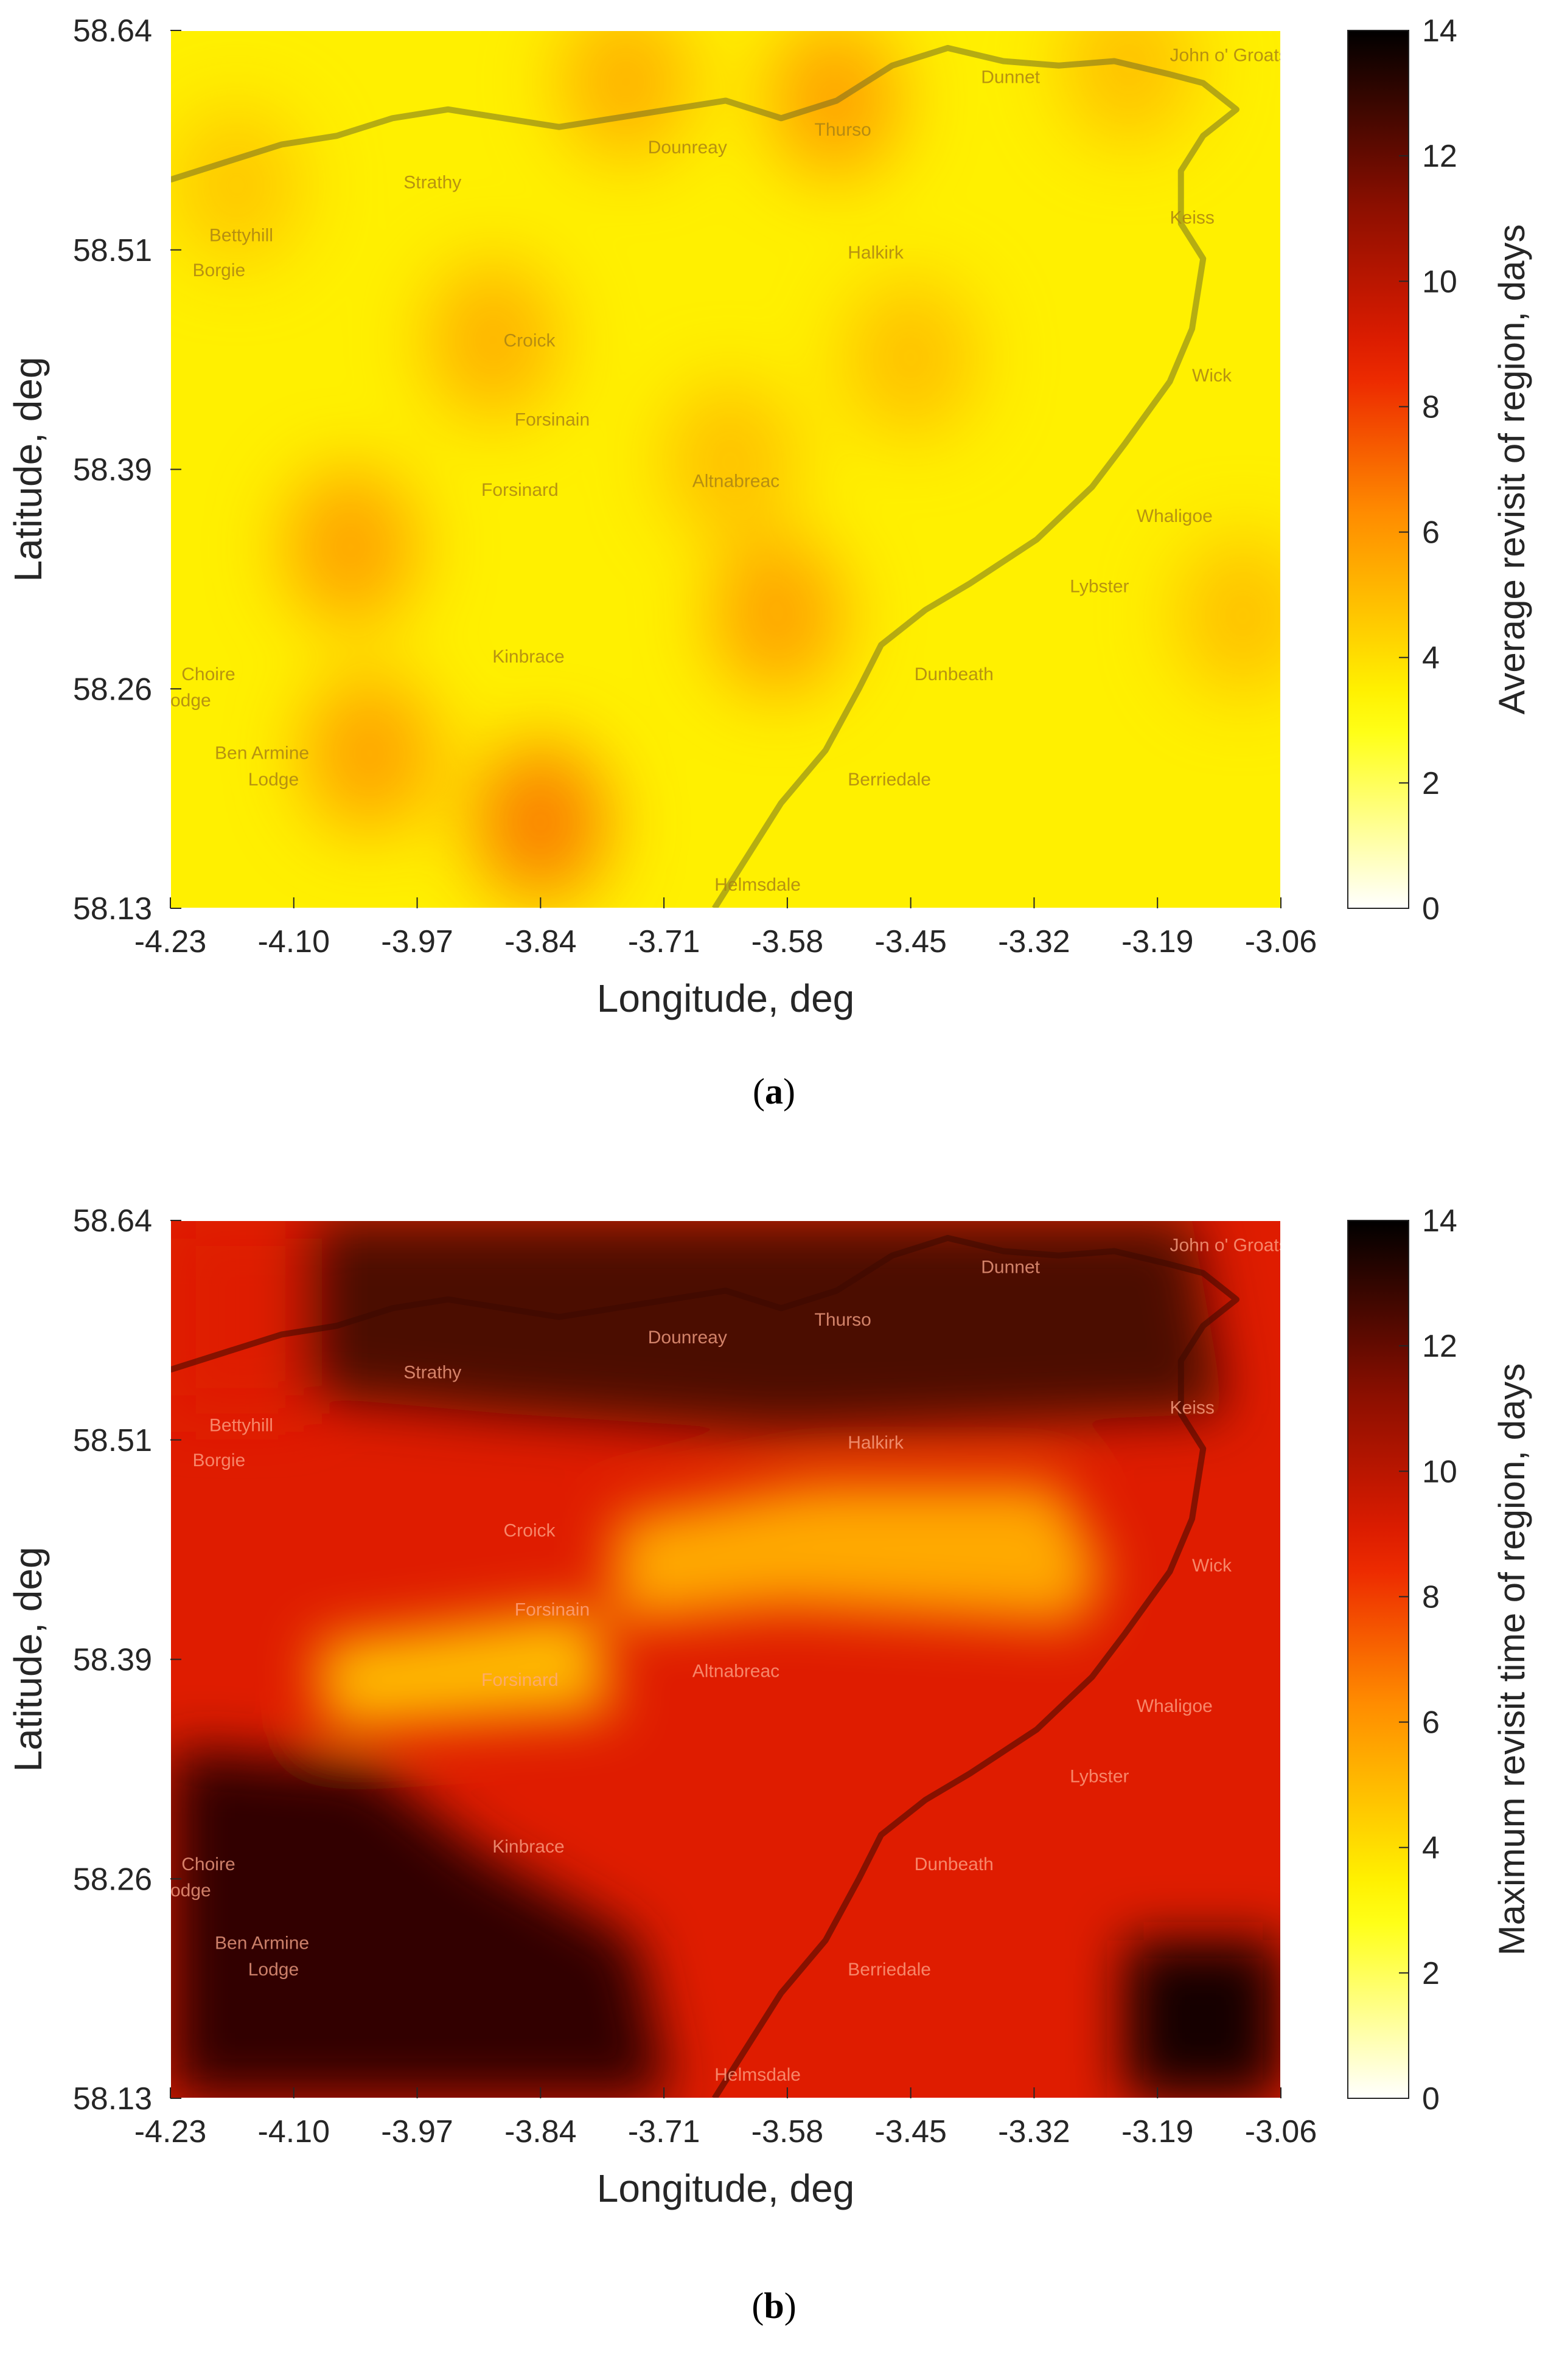  I want to click on colorbar-tick-label: 2, so click(1431, 783).